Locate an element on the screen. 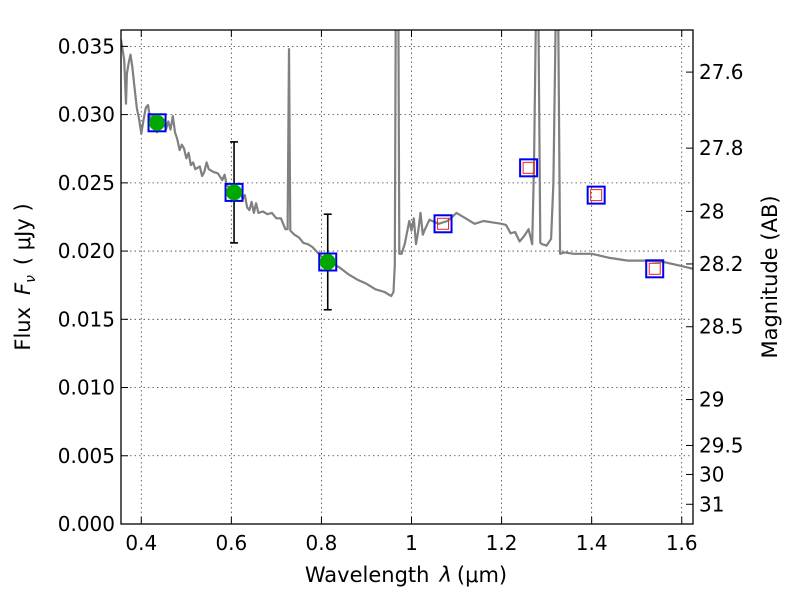 The width and height of the screenshot is (800, 600). y-tick-label: 0.020 is located at coordinates (86, 251).